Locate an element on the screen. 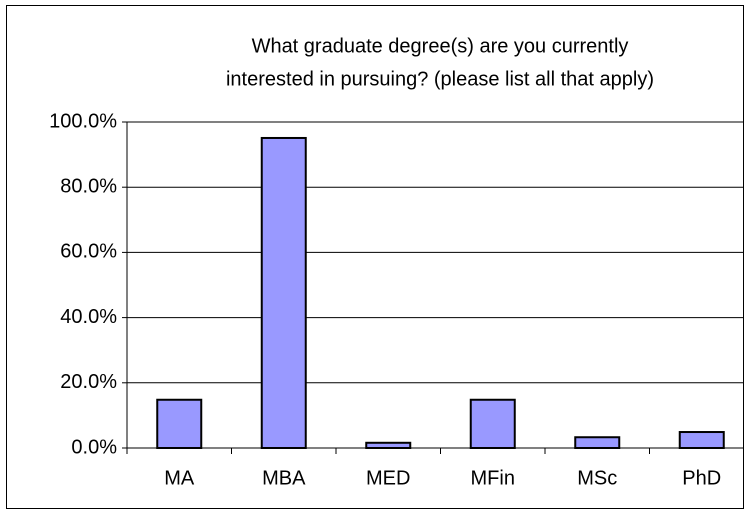  y-tick-label: 0.0% is located at coordinates (94, 447).